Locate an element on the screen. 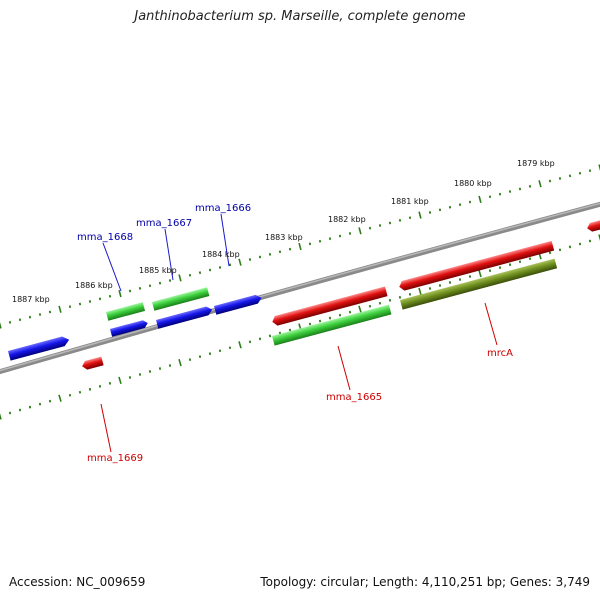  gene-label-mma_1666: mma_1666 is located at coordinates (223, 208).